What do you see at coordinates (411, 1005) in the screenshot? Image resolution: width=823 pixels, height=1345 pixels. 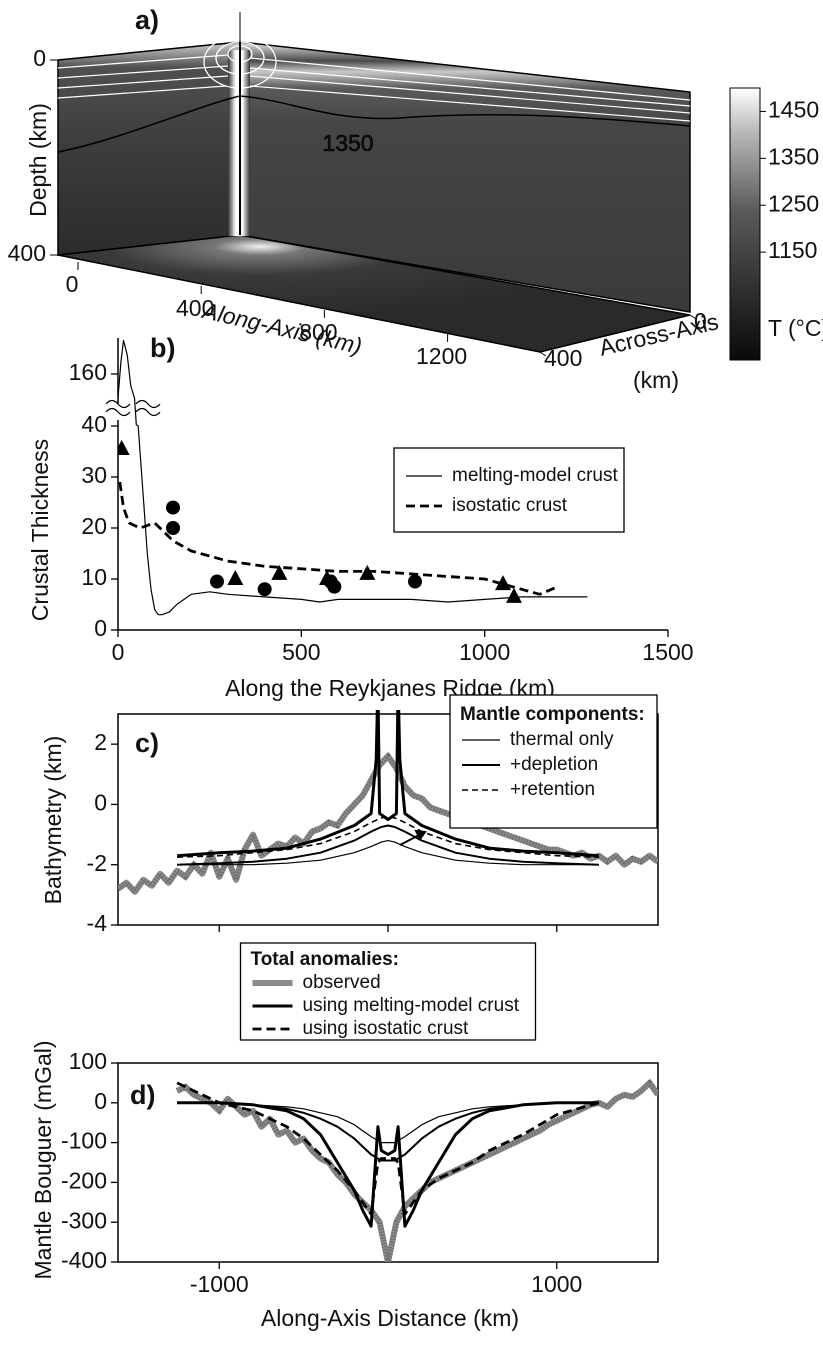 I see `legend-label: using melting-model crust` at bounding box center [411, 1005].